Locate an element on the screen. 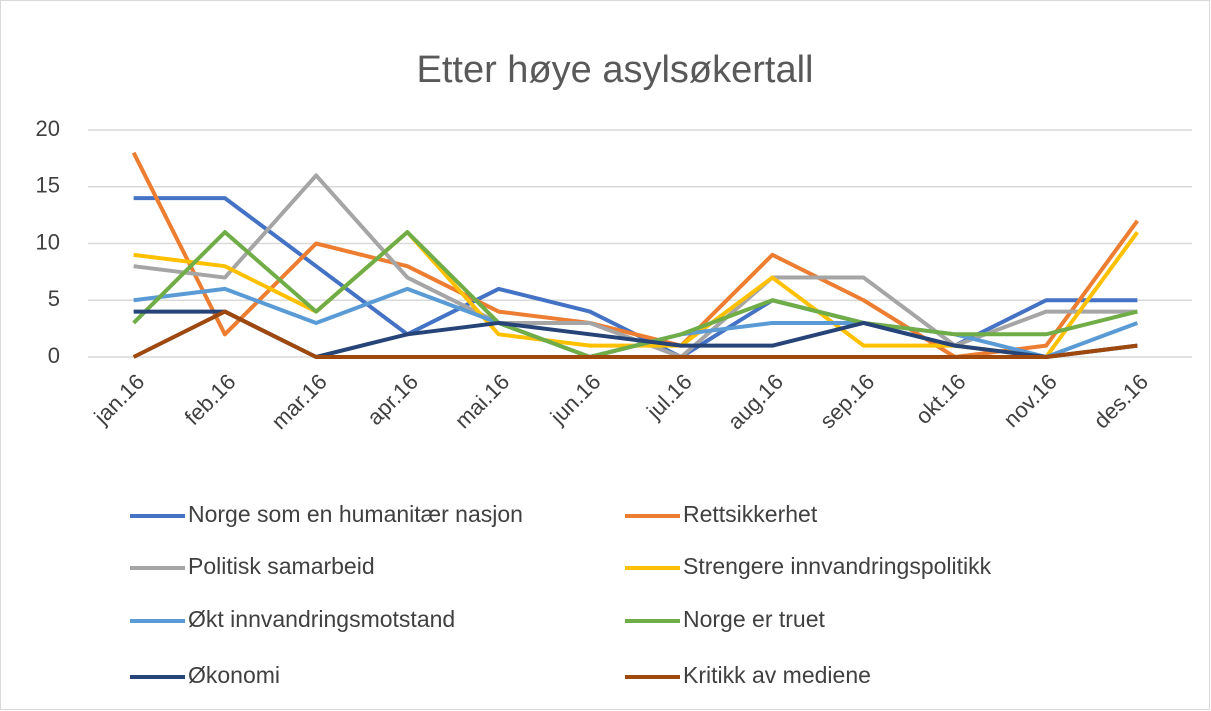  legend-label: Økonomi is located at coordinates (234, 675).